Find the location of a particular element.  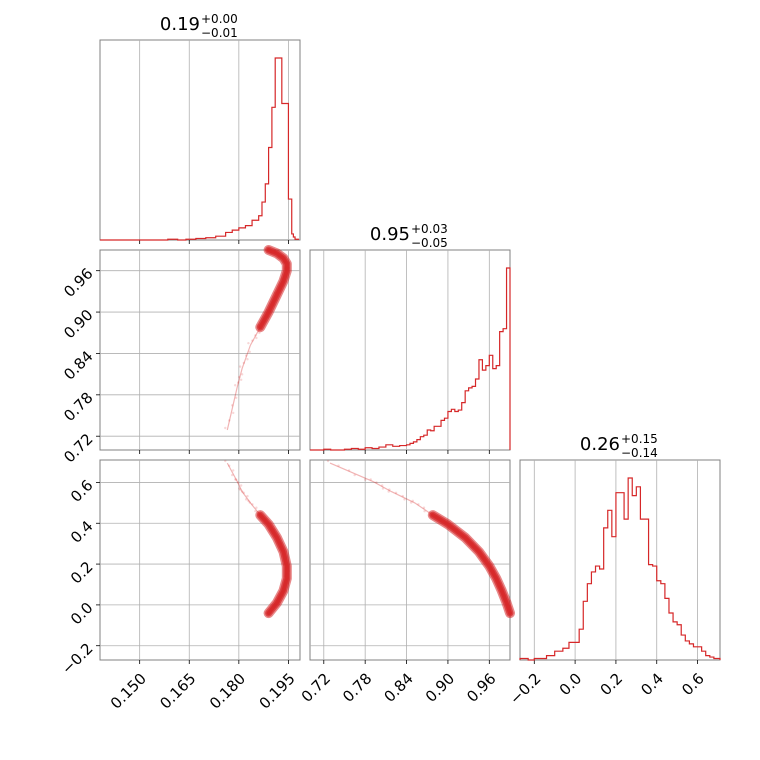

x-tick-label-0-0: 0.150 is located at coordinates (128, 691).